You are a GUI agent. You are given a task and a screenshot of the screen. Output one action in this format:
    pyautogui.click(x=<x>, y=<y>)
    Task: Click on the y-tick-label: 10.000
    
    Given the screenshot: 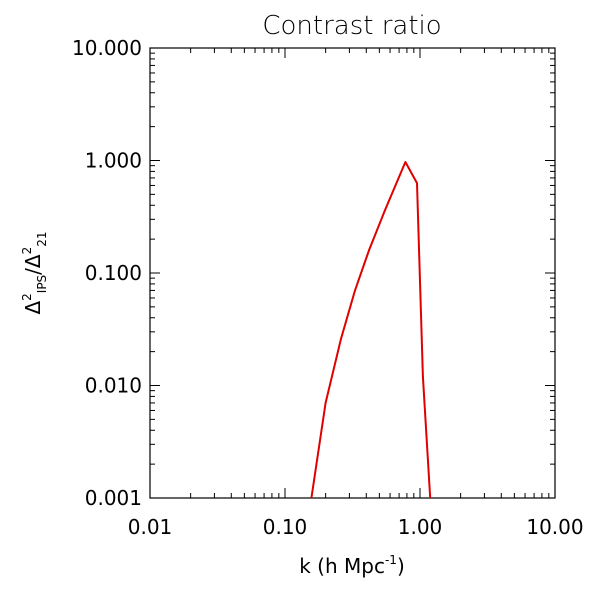 What is the action you would take?
    pyautogui.click(x=107, y=48)
    